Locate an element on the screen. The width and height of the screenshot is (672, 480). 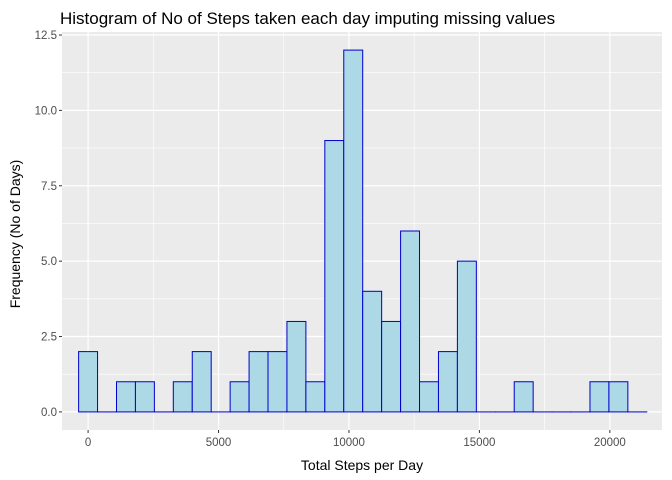
x-tick-label: 0 is located at coordinates (88, 443).